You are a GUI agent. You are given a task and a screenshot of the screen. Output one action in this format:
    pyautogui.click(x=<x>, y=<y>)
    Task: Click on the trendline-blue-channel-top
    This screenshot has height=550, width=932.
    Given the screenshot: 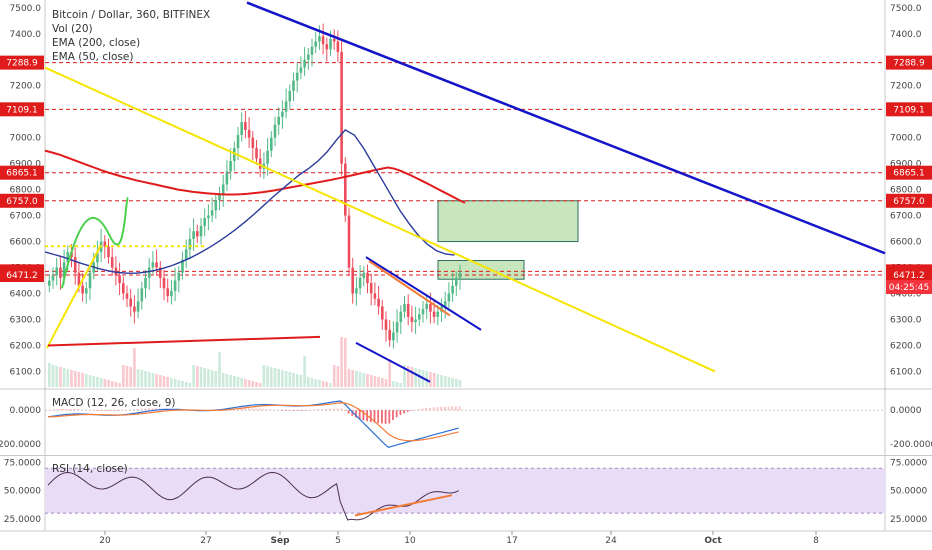 What is the action you would take?
    pyautogui.click(x=423, y=293)
    